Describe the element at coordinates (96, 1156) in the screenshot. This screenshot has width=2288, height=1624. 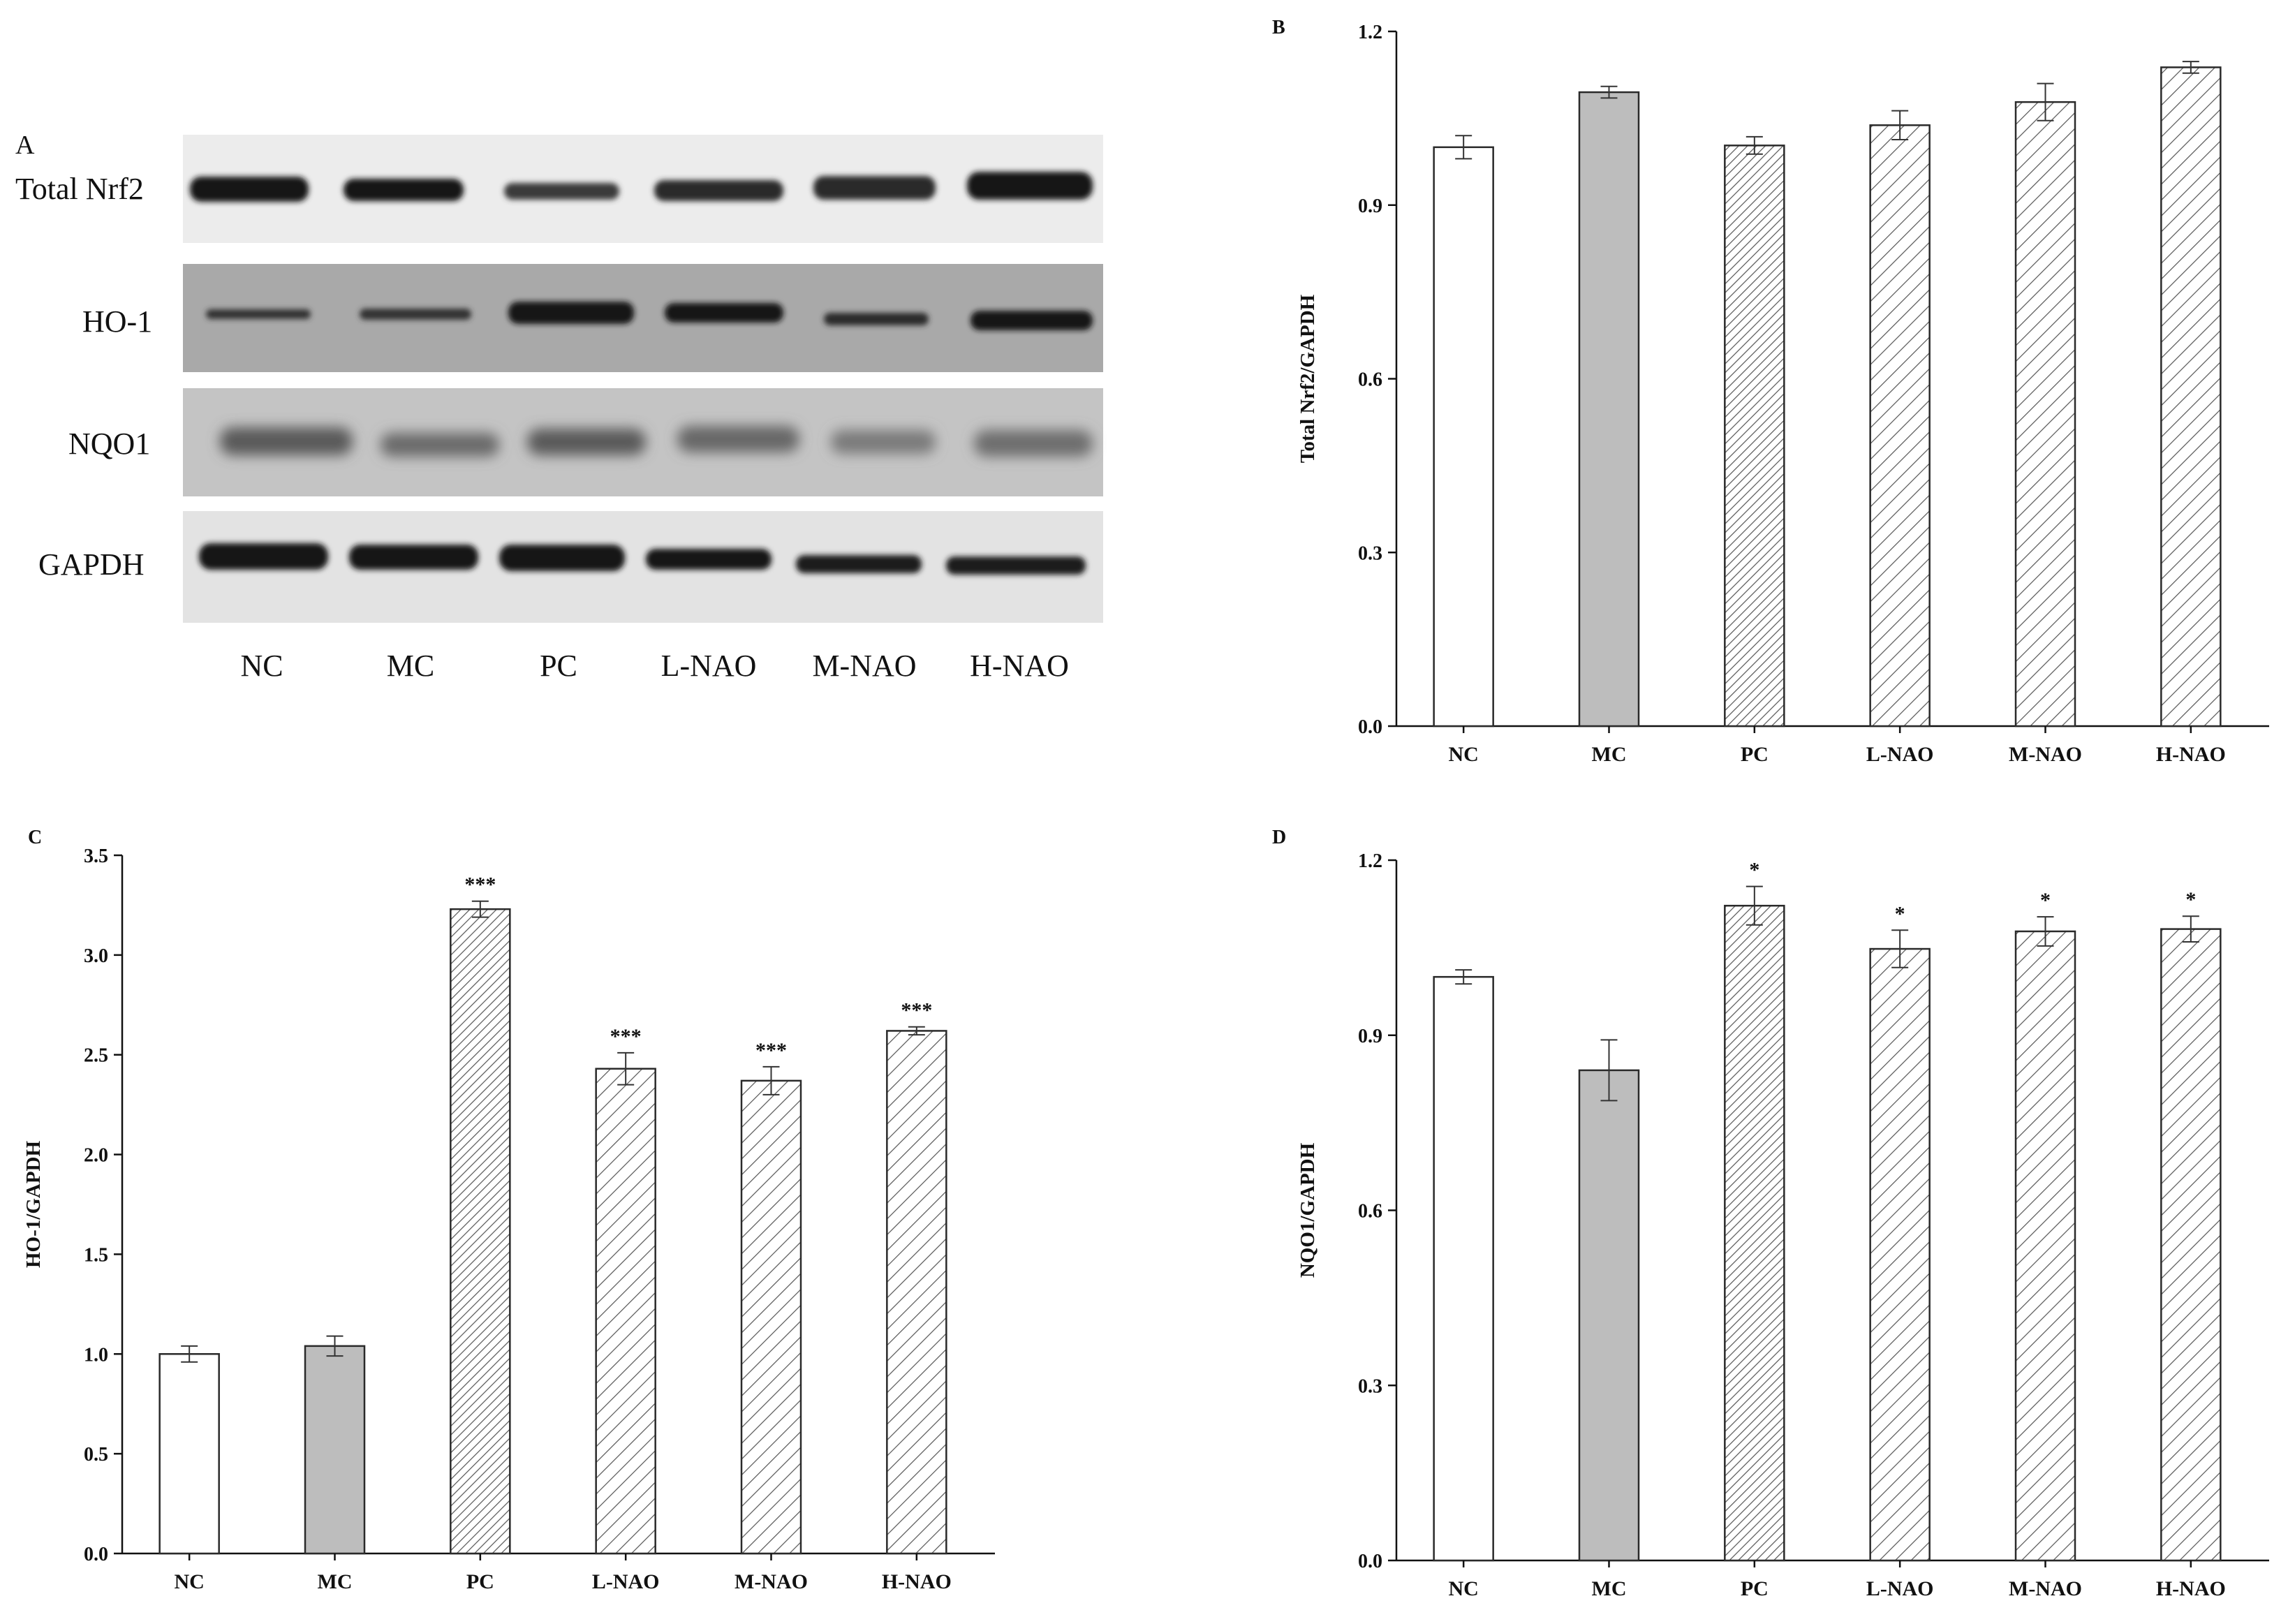
I see `y-tick-label: 2.0` at that location.